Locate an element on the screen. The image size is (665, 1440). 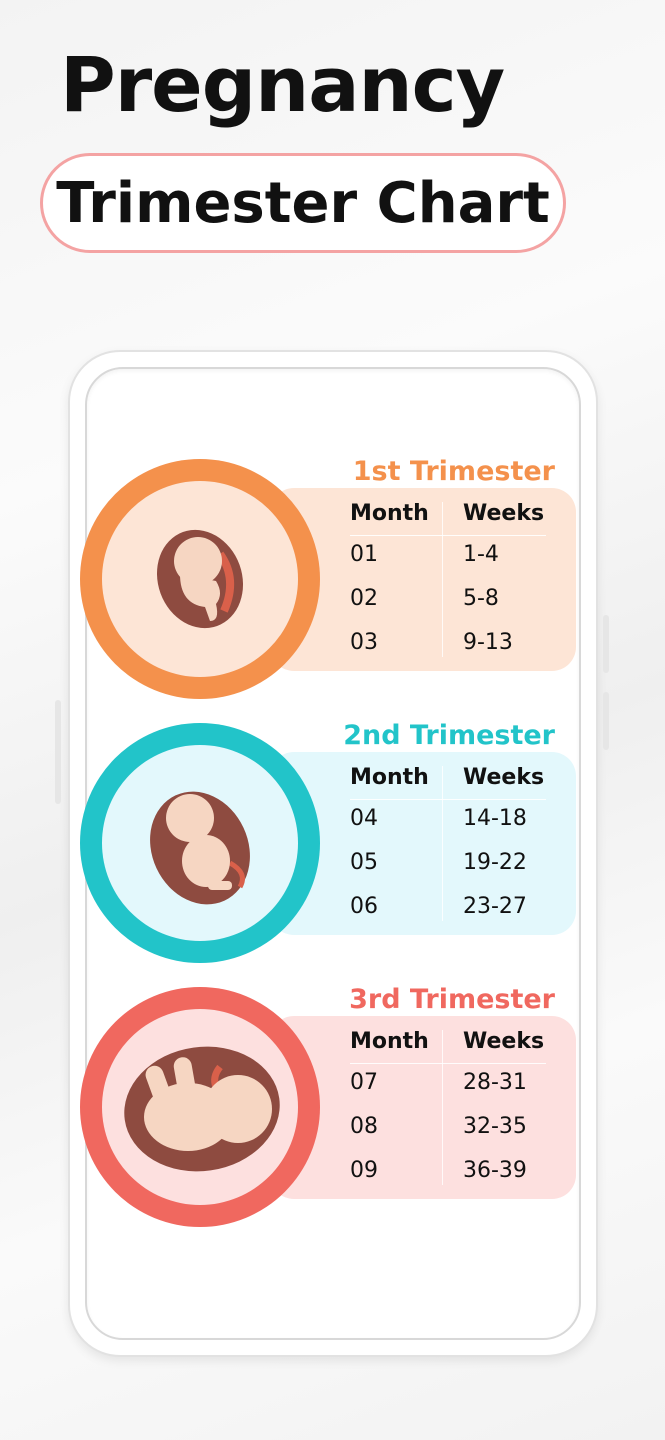
month-cell: 09 is located at coordinates (364, 1170).